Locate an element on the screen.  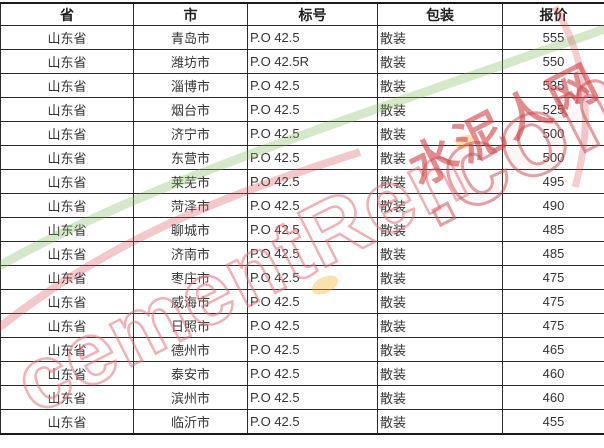
cell-city: 淄博市 is located at coordinates (191, 86).